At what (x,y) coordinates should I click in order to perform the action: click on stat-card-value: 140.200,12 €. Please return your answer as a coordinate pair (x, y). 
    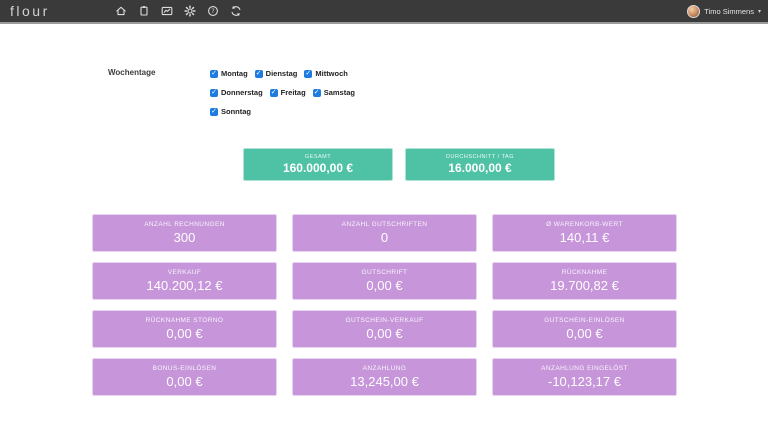
    Looking at the image, I should click on (184, 285).